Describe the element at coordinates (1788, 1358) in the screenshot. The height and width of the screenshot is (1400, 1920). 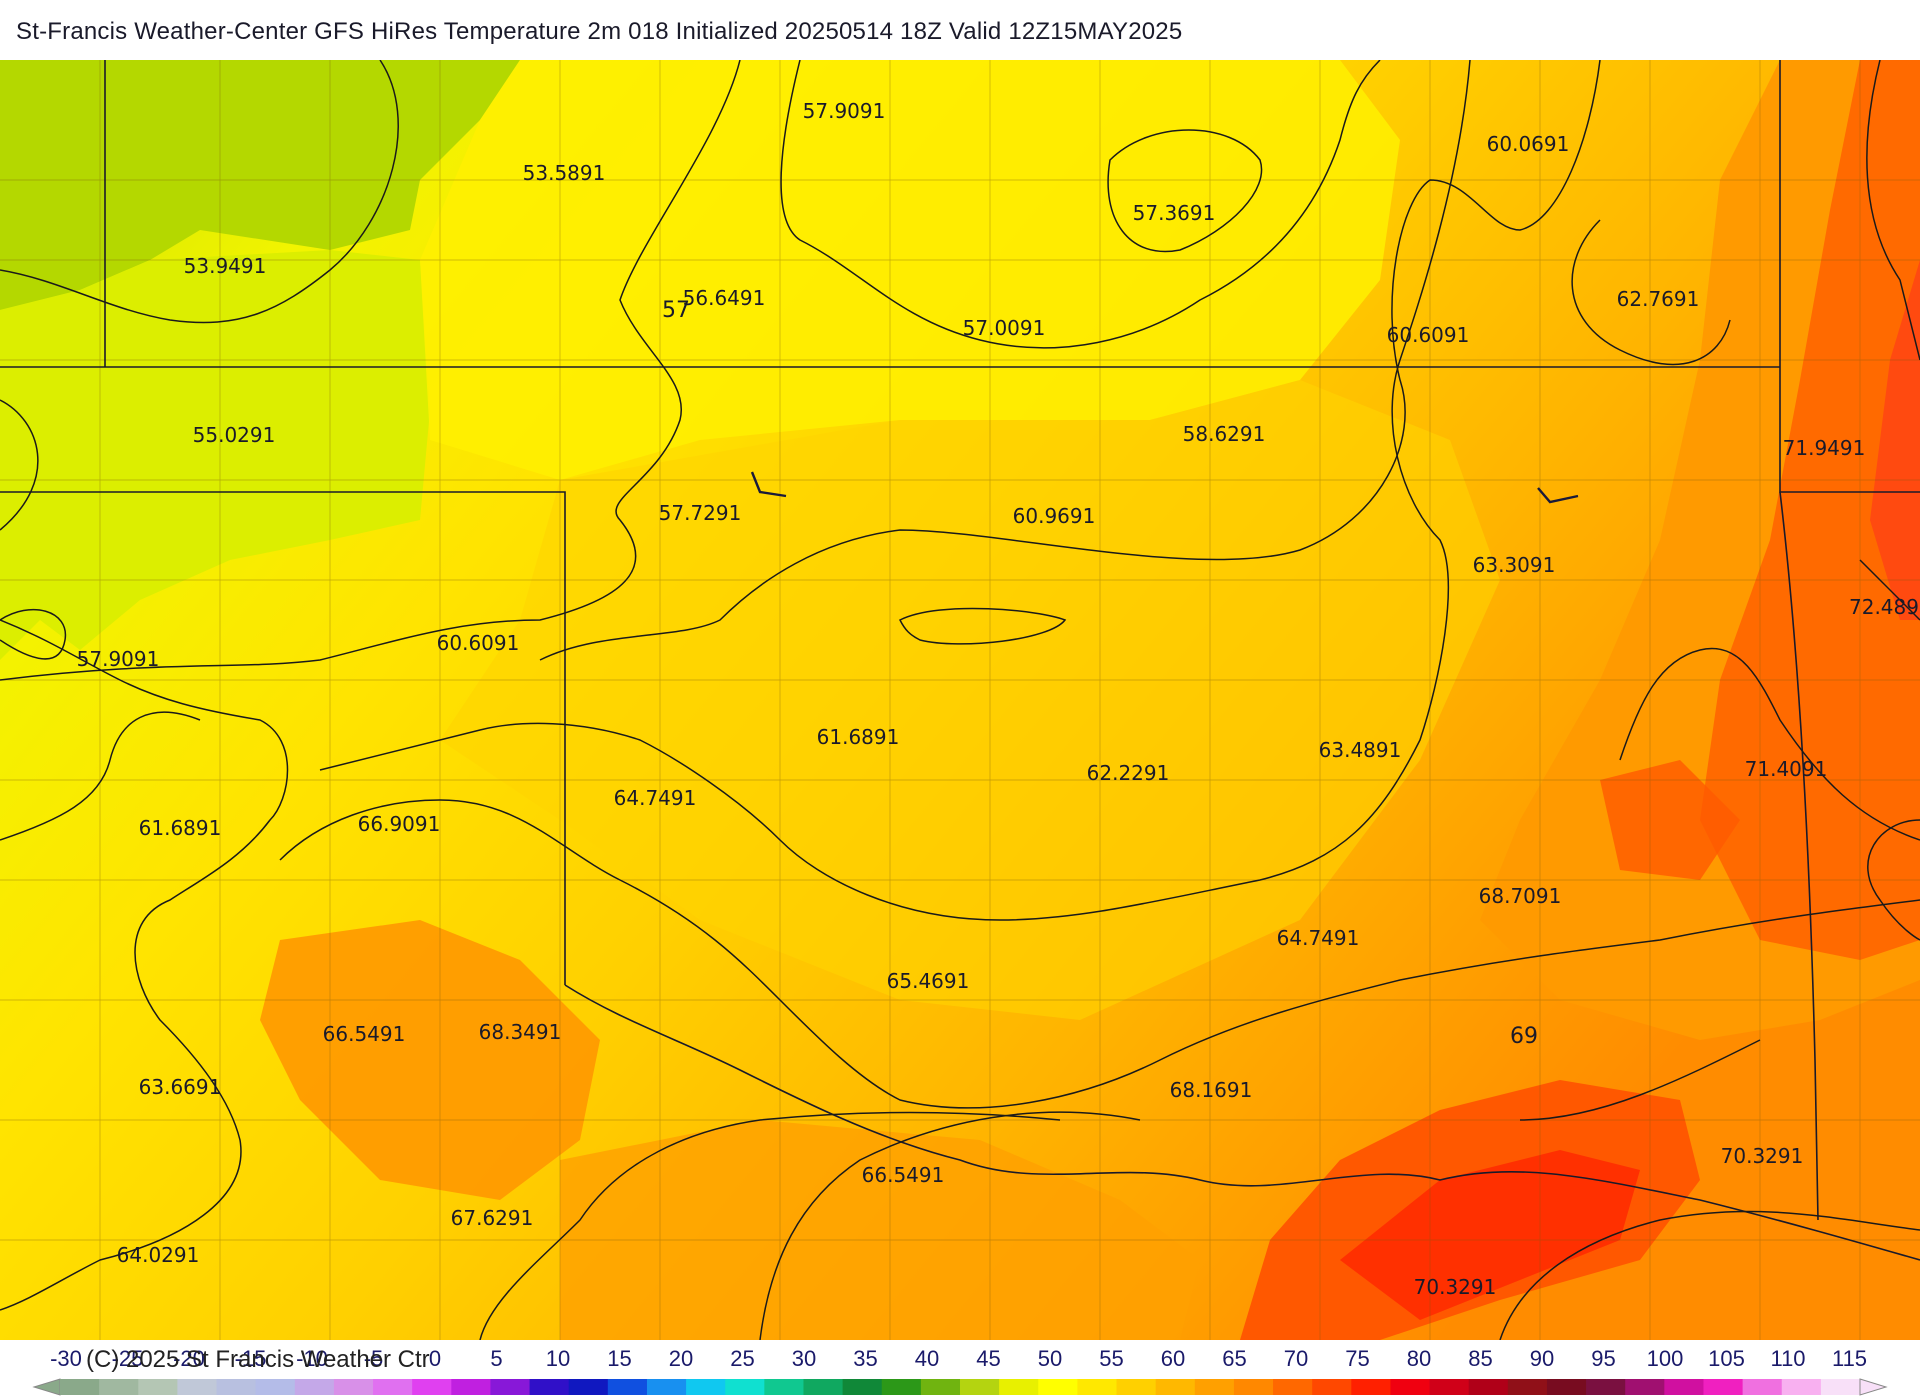
I see `colorbar-tick-label: 110` at that location.